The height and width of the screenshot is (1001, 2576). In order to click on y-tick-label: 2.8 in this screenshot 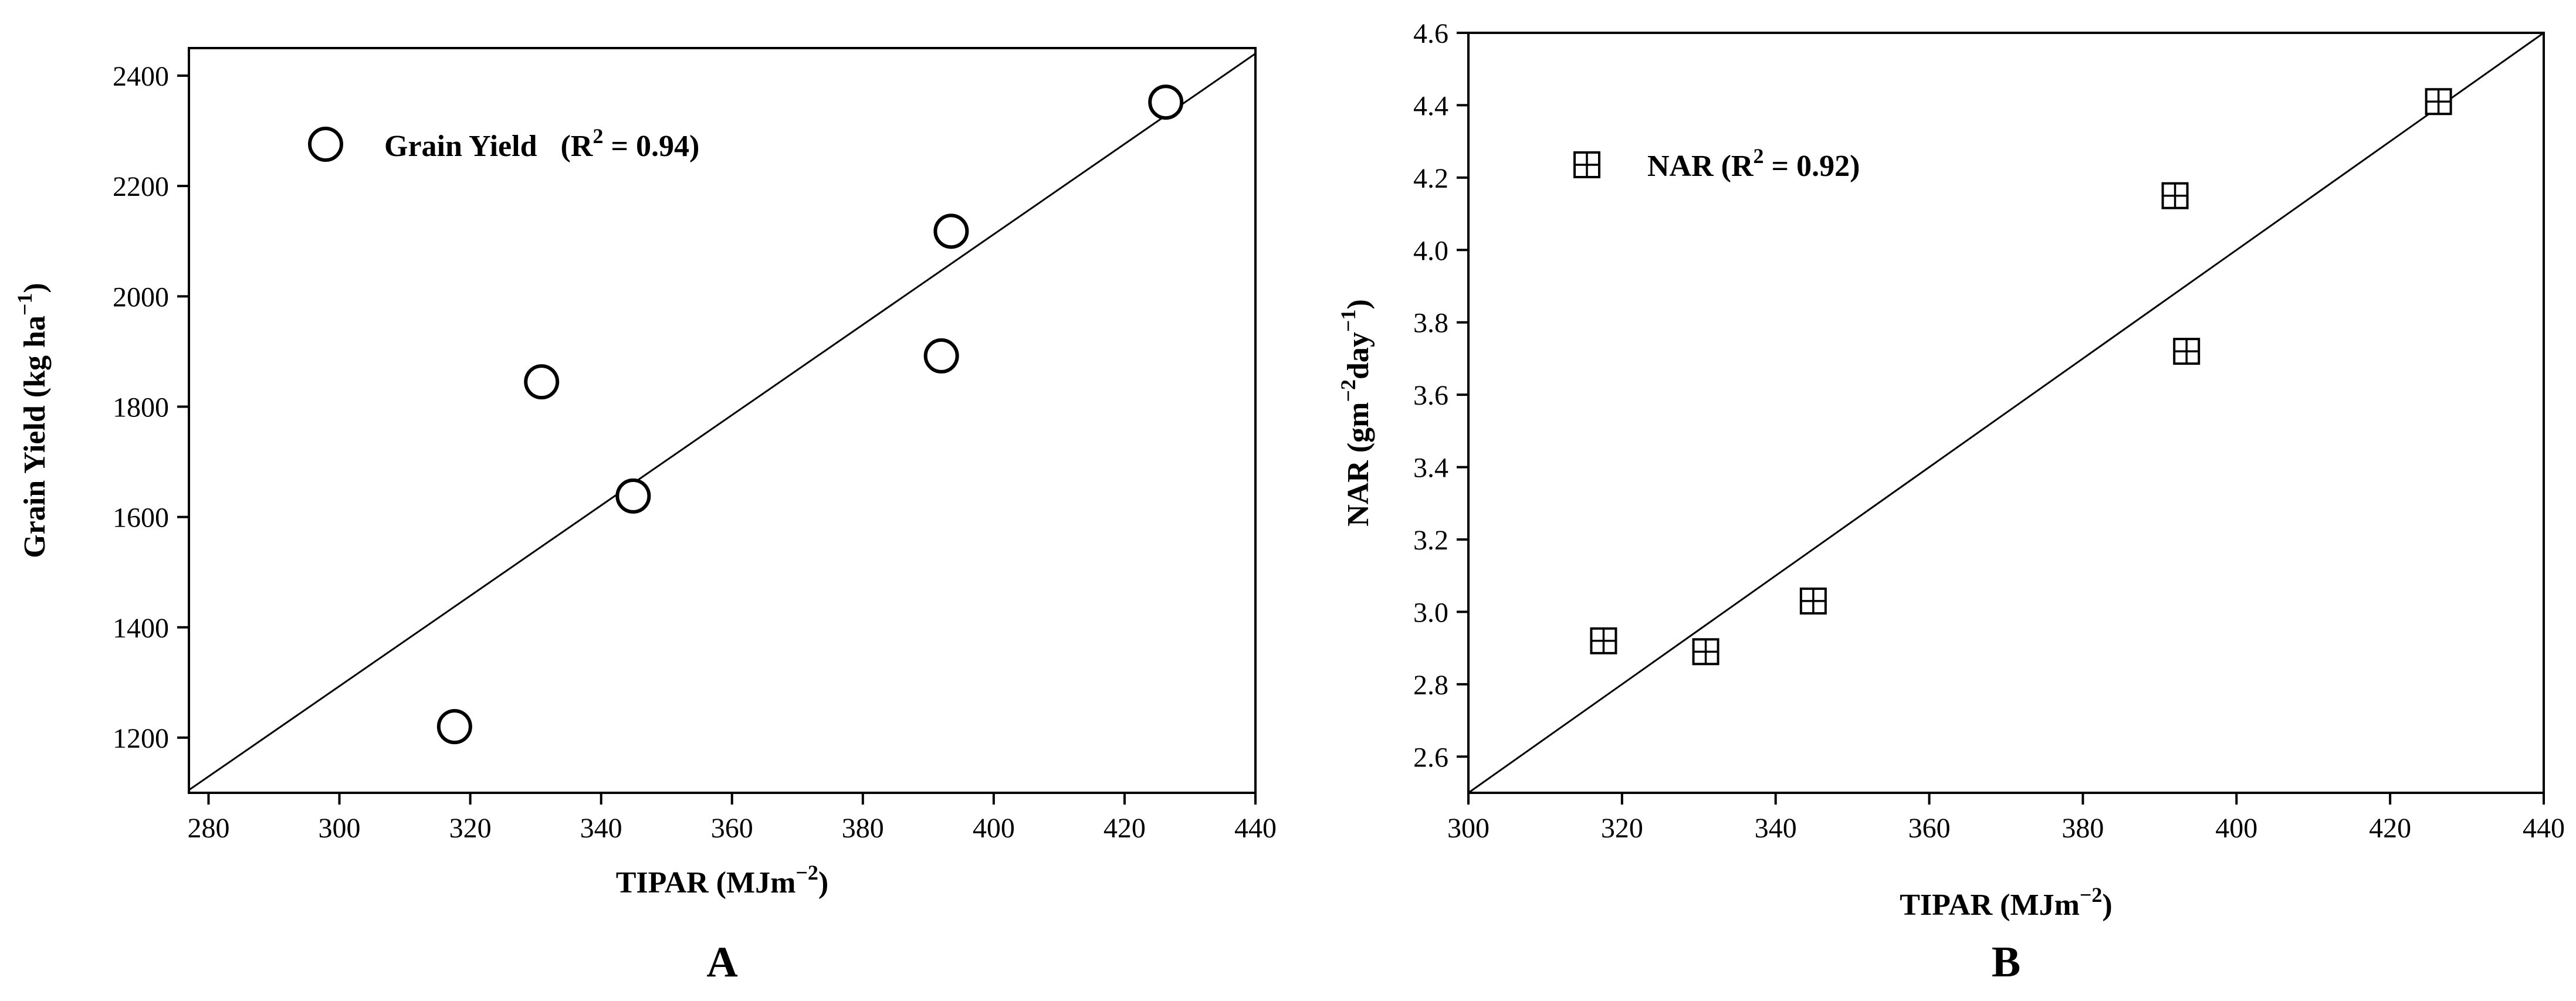, I will do `click(1430, 685)`.